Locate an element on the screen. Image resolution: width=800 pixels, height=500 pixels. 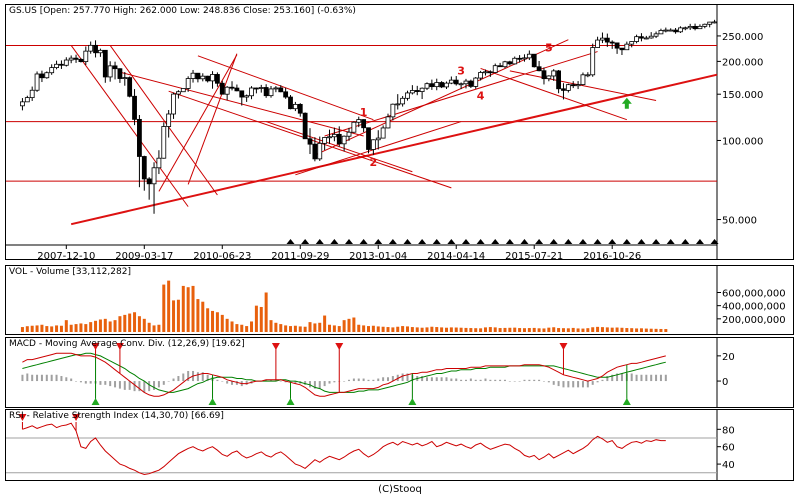
price-y-tick-label: 150.000 is located at coordinates (742, 95).